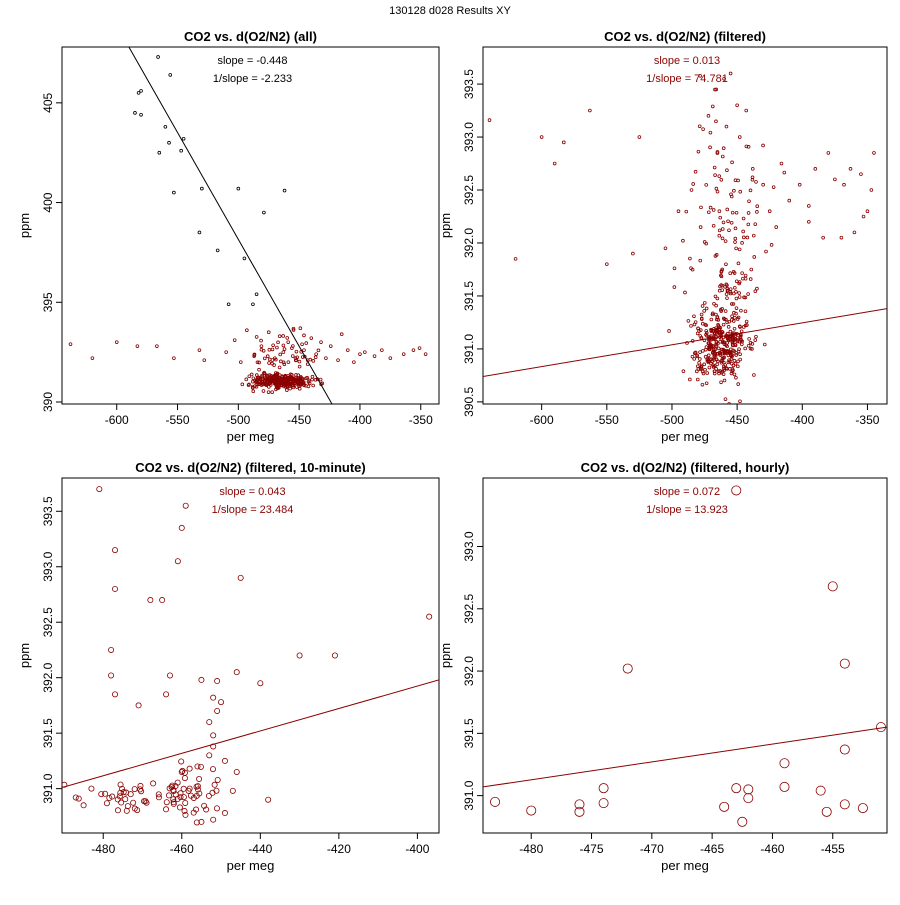 The height and width of the screenshot is (905, 900). Describe the element at coordinates (469, 84) in the screenshot. I see `y-tick-label: 393.5` at that location.